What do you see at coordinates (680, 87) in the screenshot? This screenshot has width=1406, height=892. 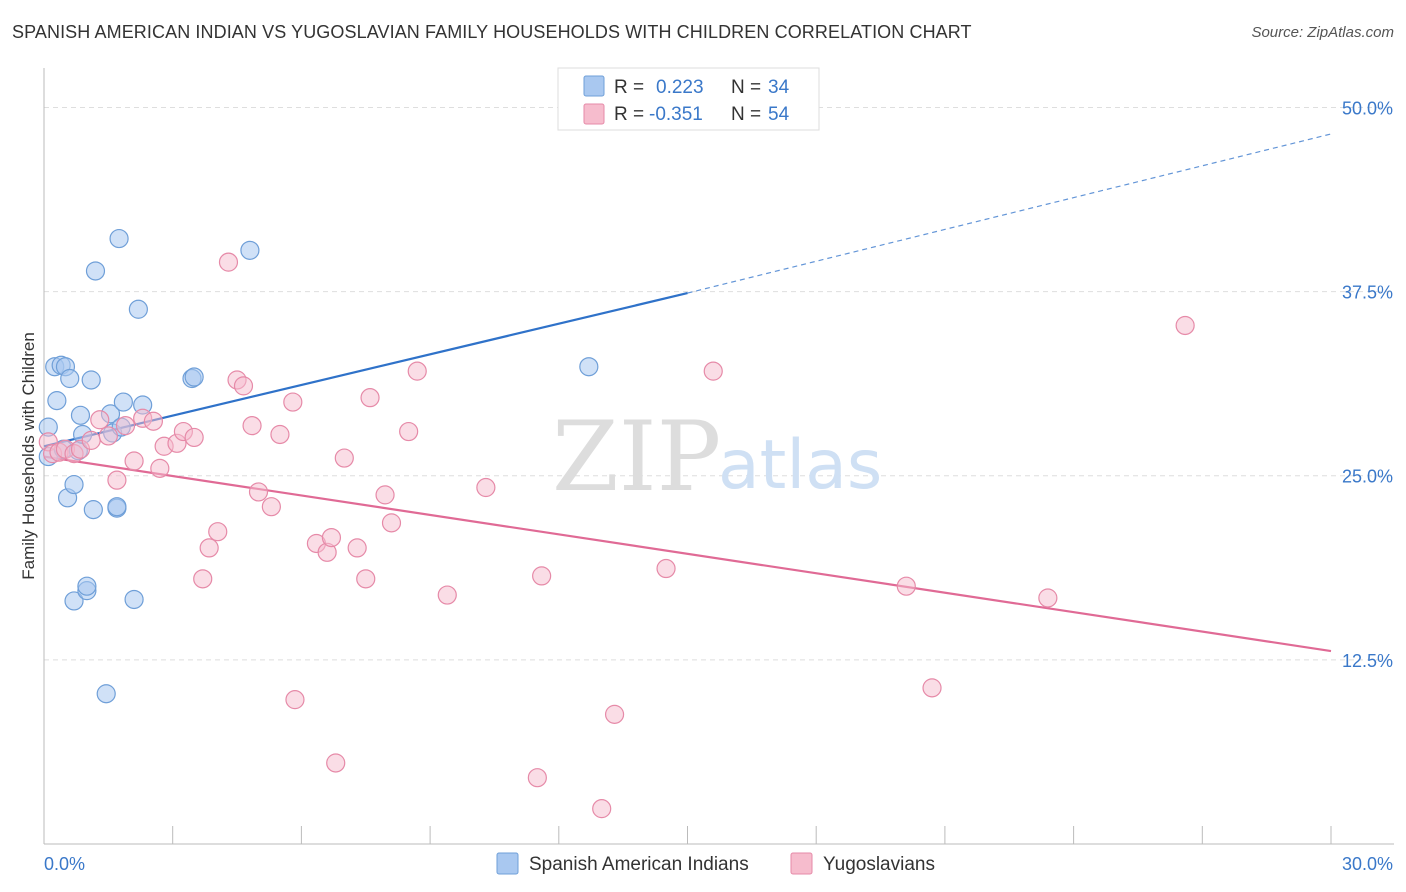 I see `legend-r-value: 0.223` at bounding box center [680, 87].